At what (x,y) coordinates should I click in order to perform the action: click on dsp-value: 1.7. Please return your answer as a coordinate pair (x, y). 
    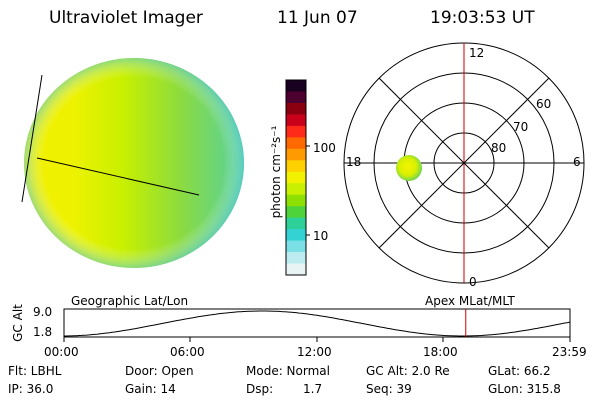
    Looking at the image, I should click on (313, 389).